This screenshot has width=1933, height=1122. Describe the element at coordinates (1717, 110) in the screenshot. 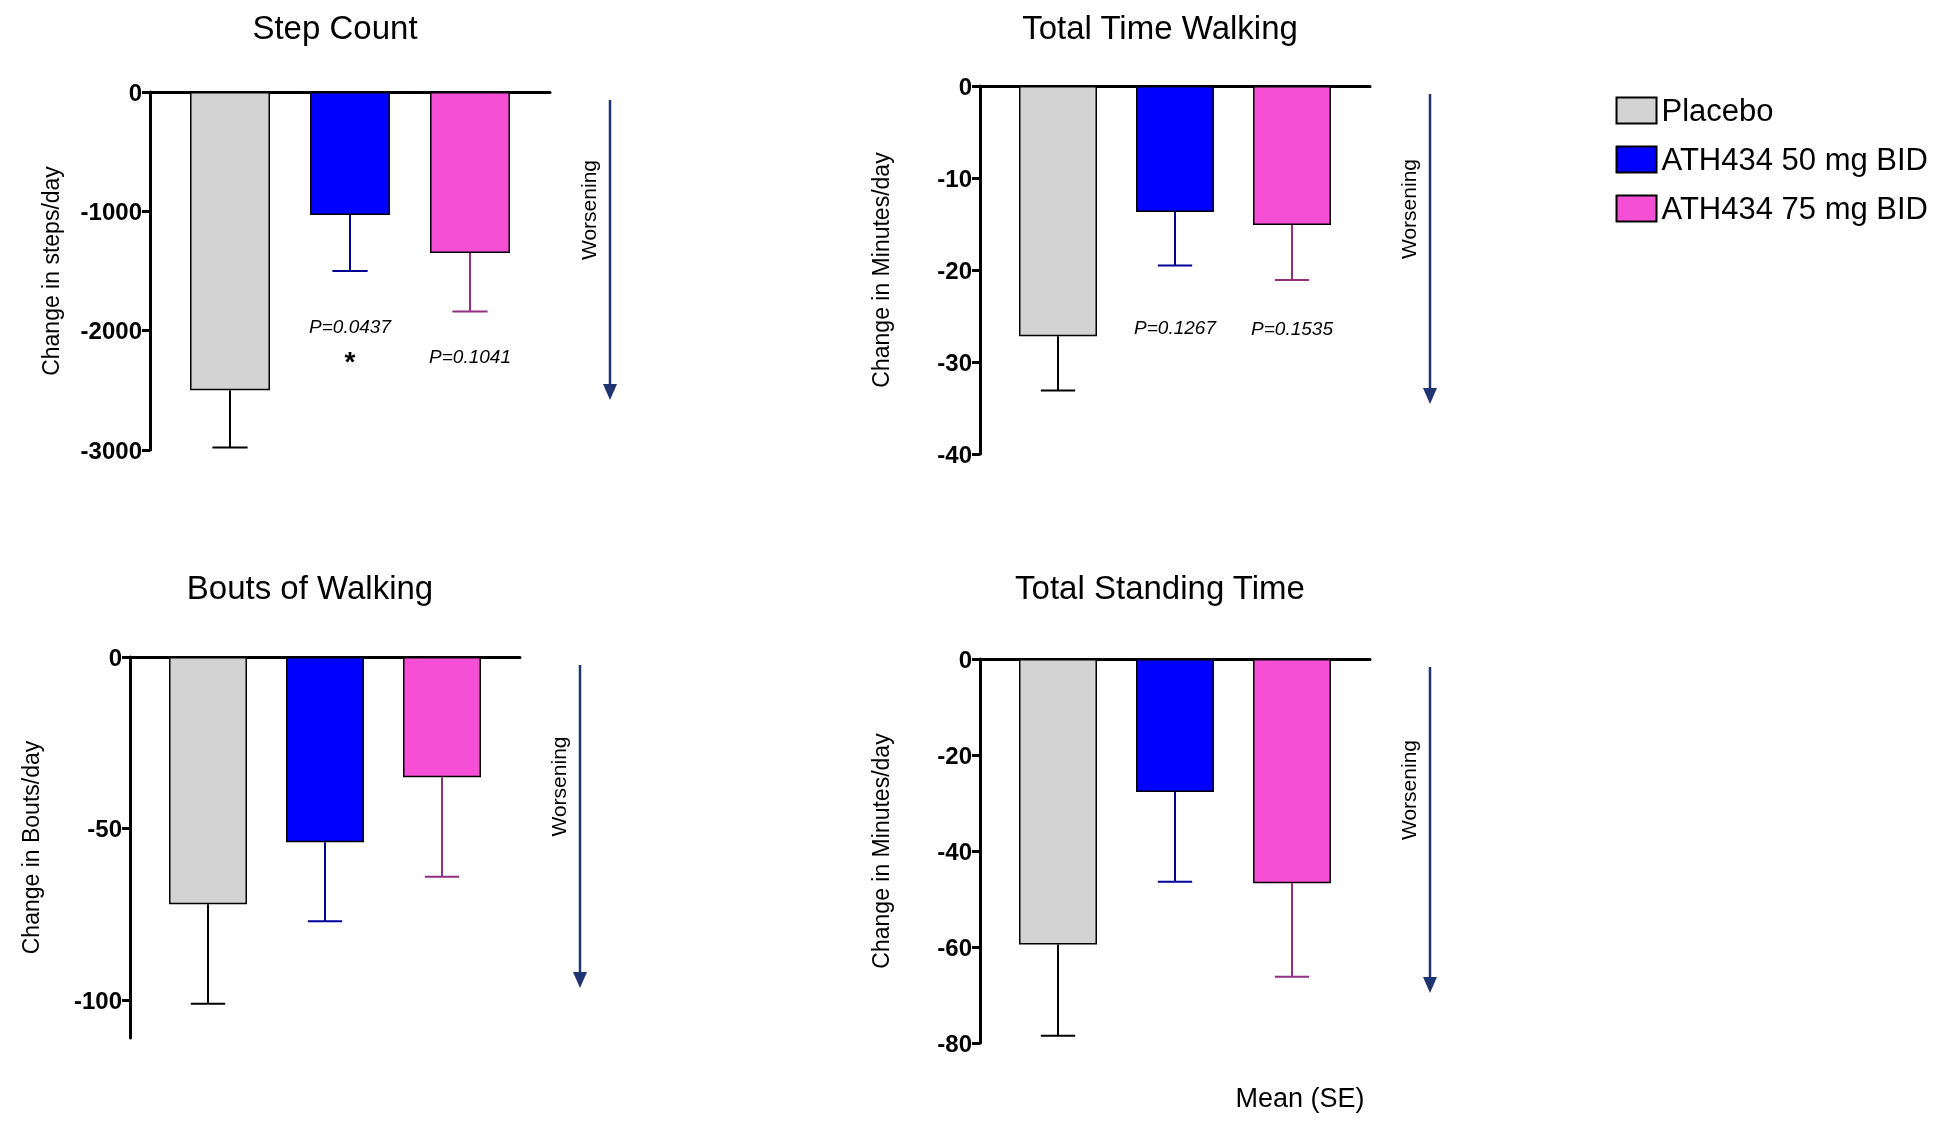

I see `legend-label: Placebo` at that location.